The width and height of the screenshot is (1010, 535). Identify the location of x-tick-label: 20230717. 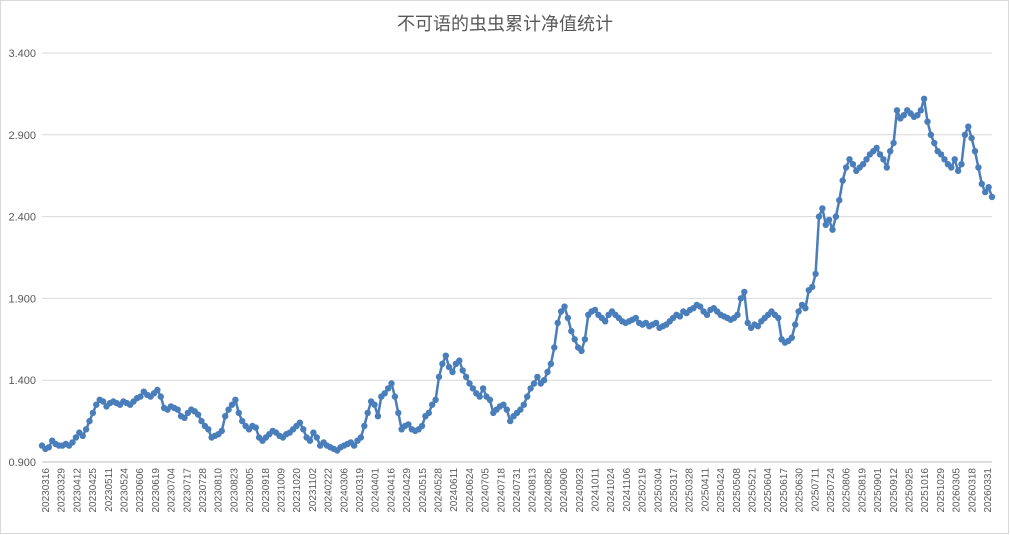
(187, 490).